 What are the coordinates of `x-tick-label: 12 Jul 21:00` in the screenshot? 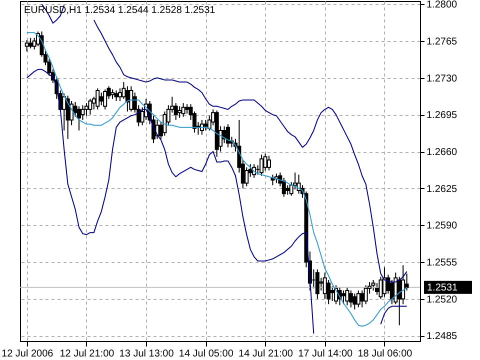 It's located at (87, 354).